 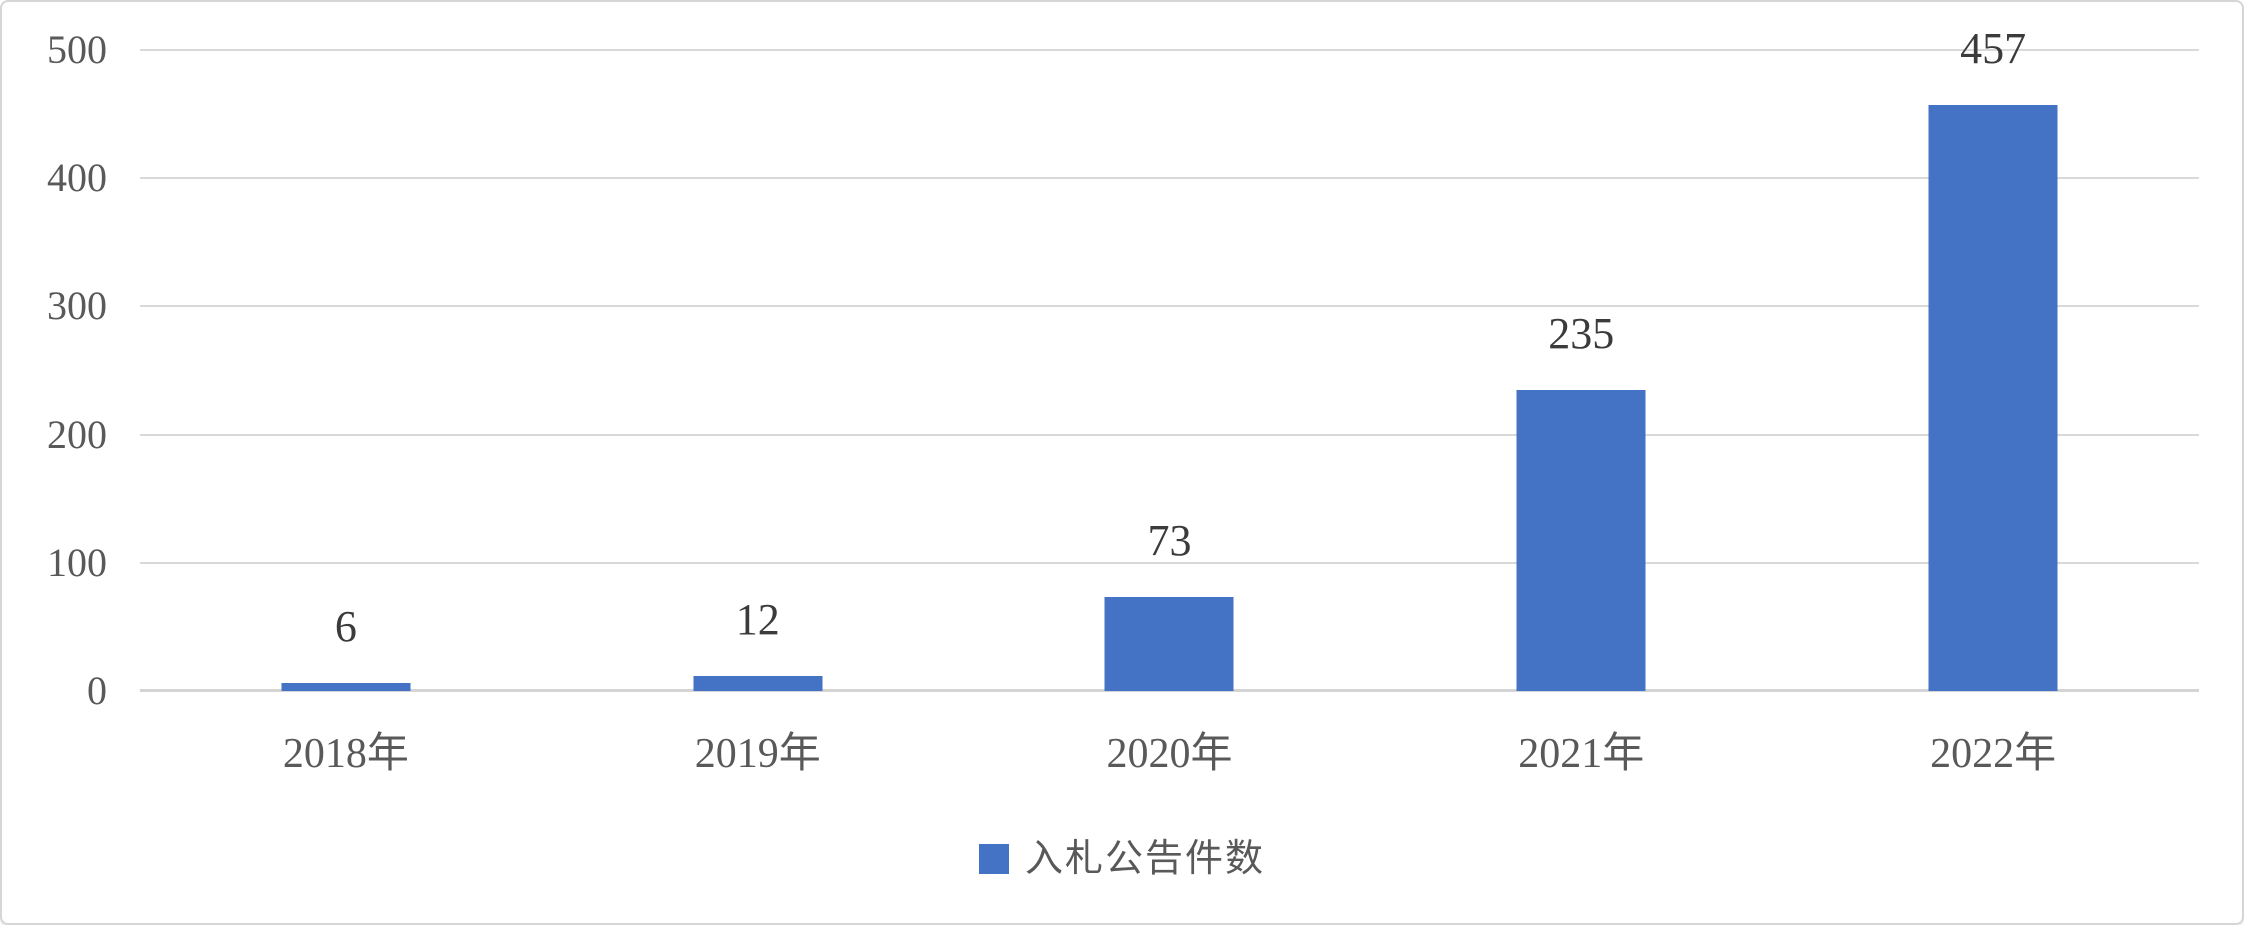 What do you see at coordinates (77, 306) in the screenshot?
I see `y-tick-label: 300` at bounding box center [77, 306].